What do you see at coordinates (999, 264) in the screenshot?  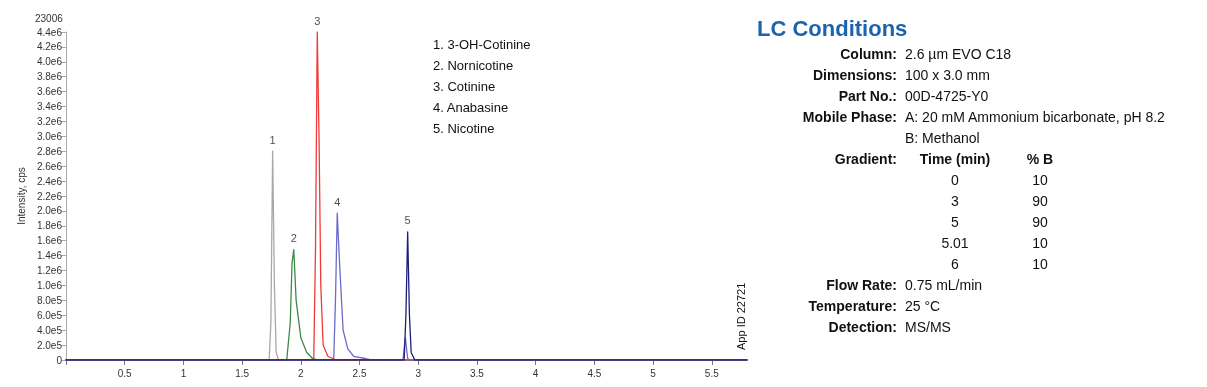 I see `text: 6 10` at bounding box center [999, 264].